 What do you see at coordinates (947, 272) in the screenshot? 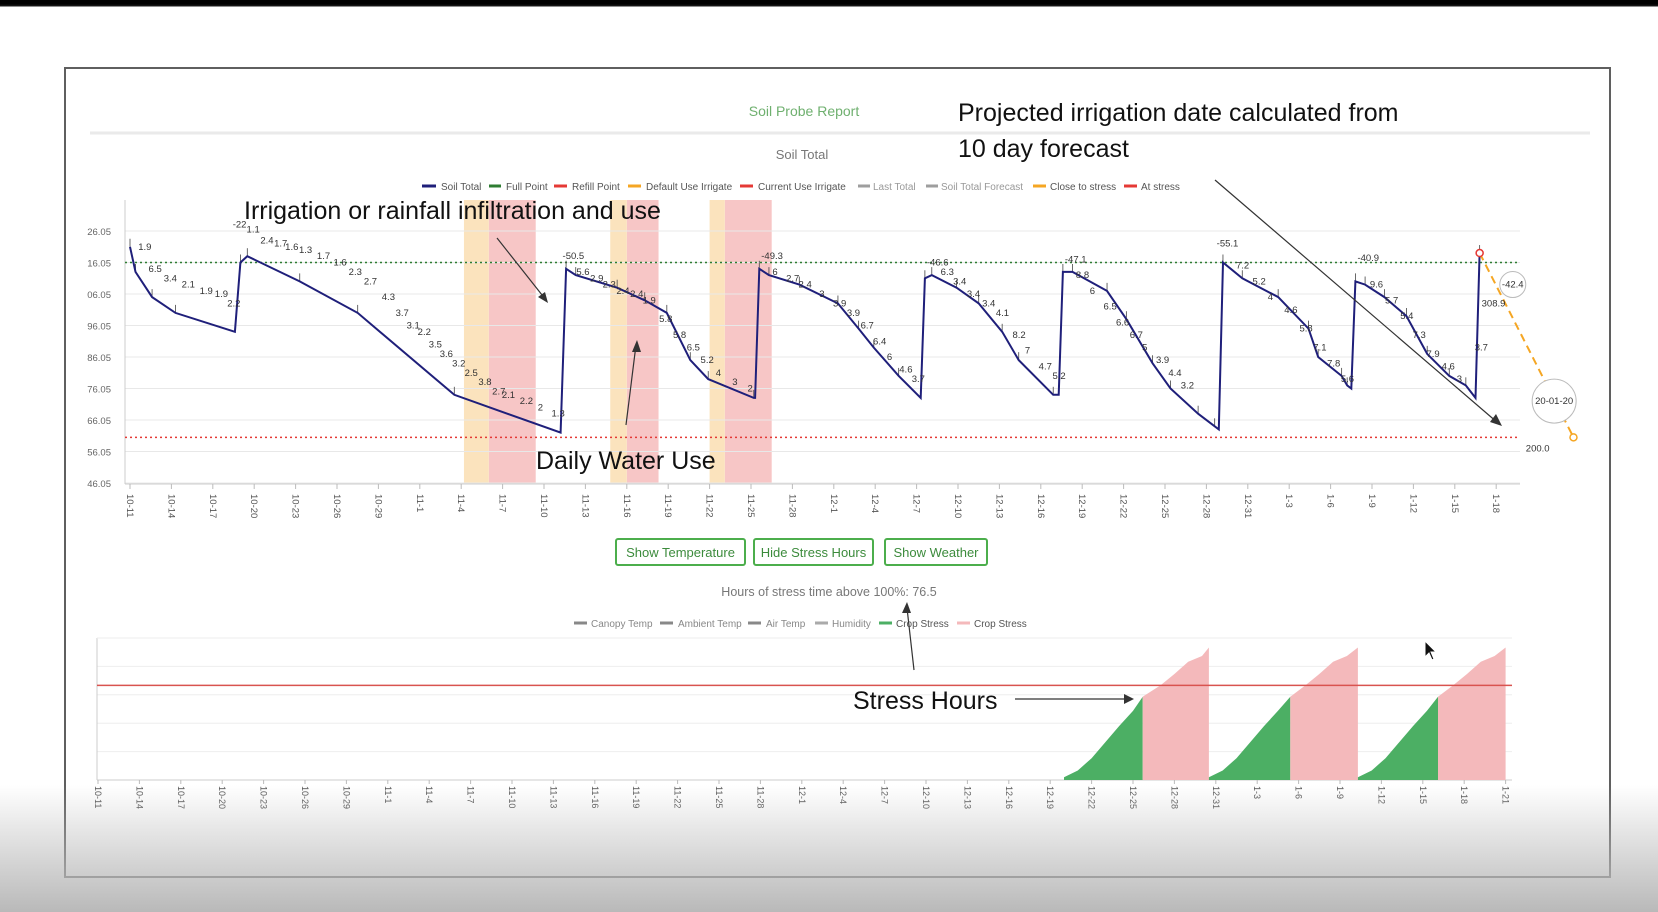
I see `data-label: 6.3` at bounding box center [947, 272].